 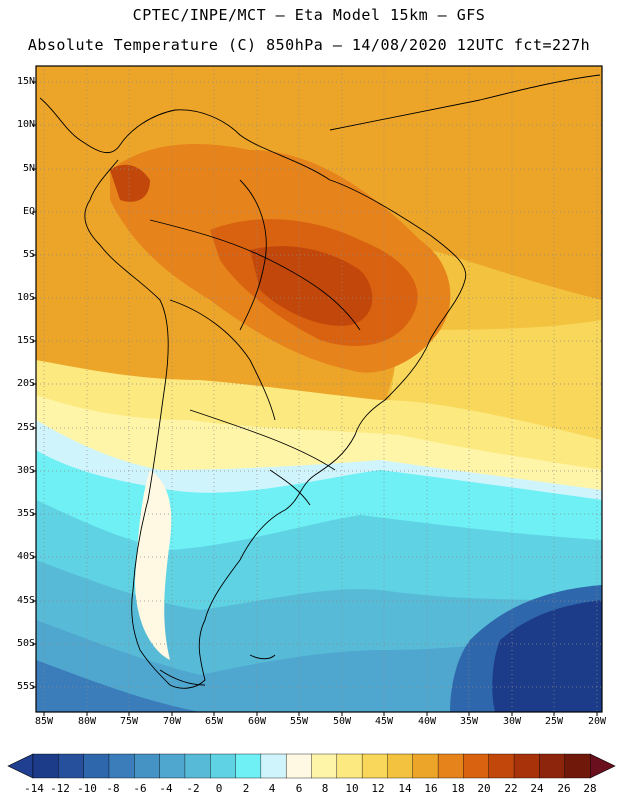 I want to click on lat-label: 15S, so click(x=25, y=340).